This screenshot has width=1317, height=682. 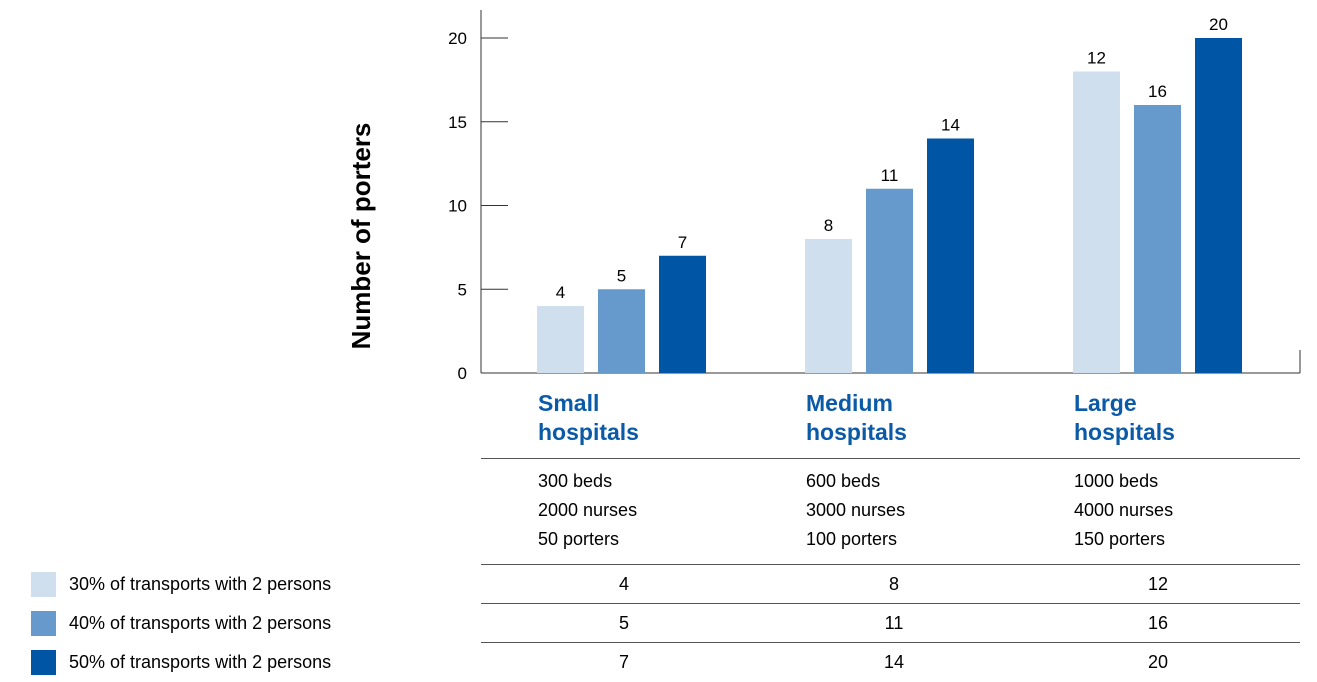 What do you see at coordinates (621, 275) in the screenshot?
I see `data-label: 5` at bounding box center [621, 275].